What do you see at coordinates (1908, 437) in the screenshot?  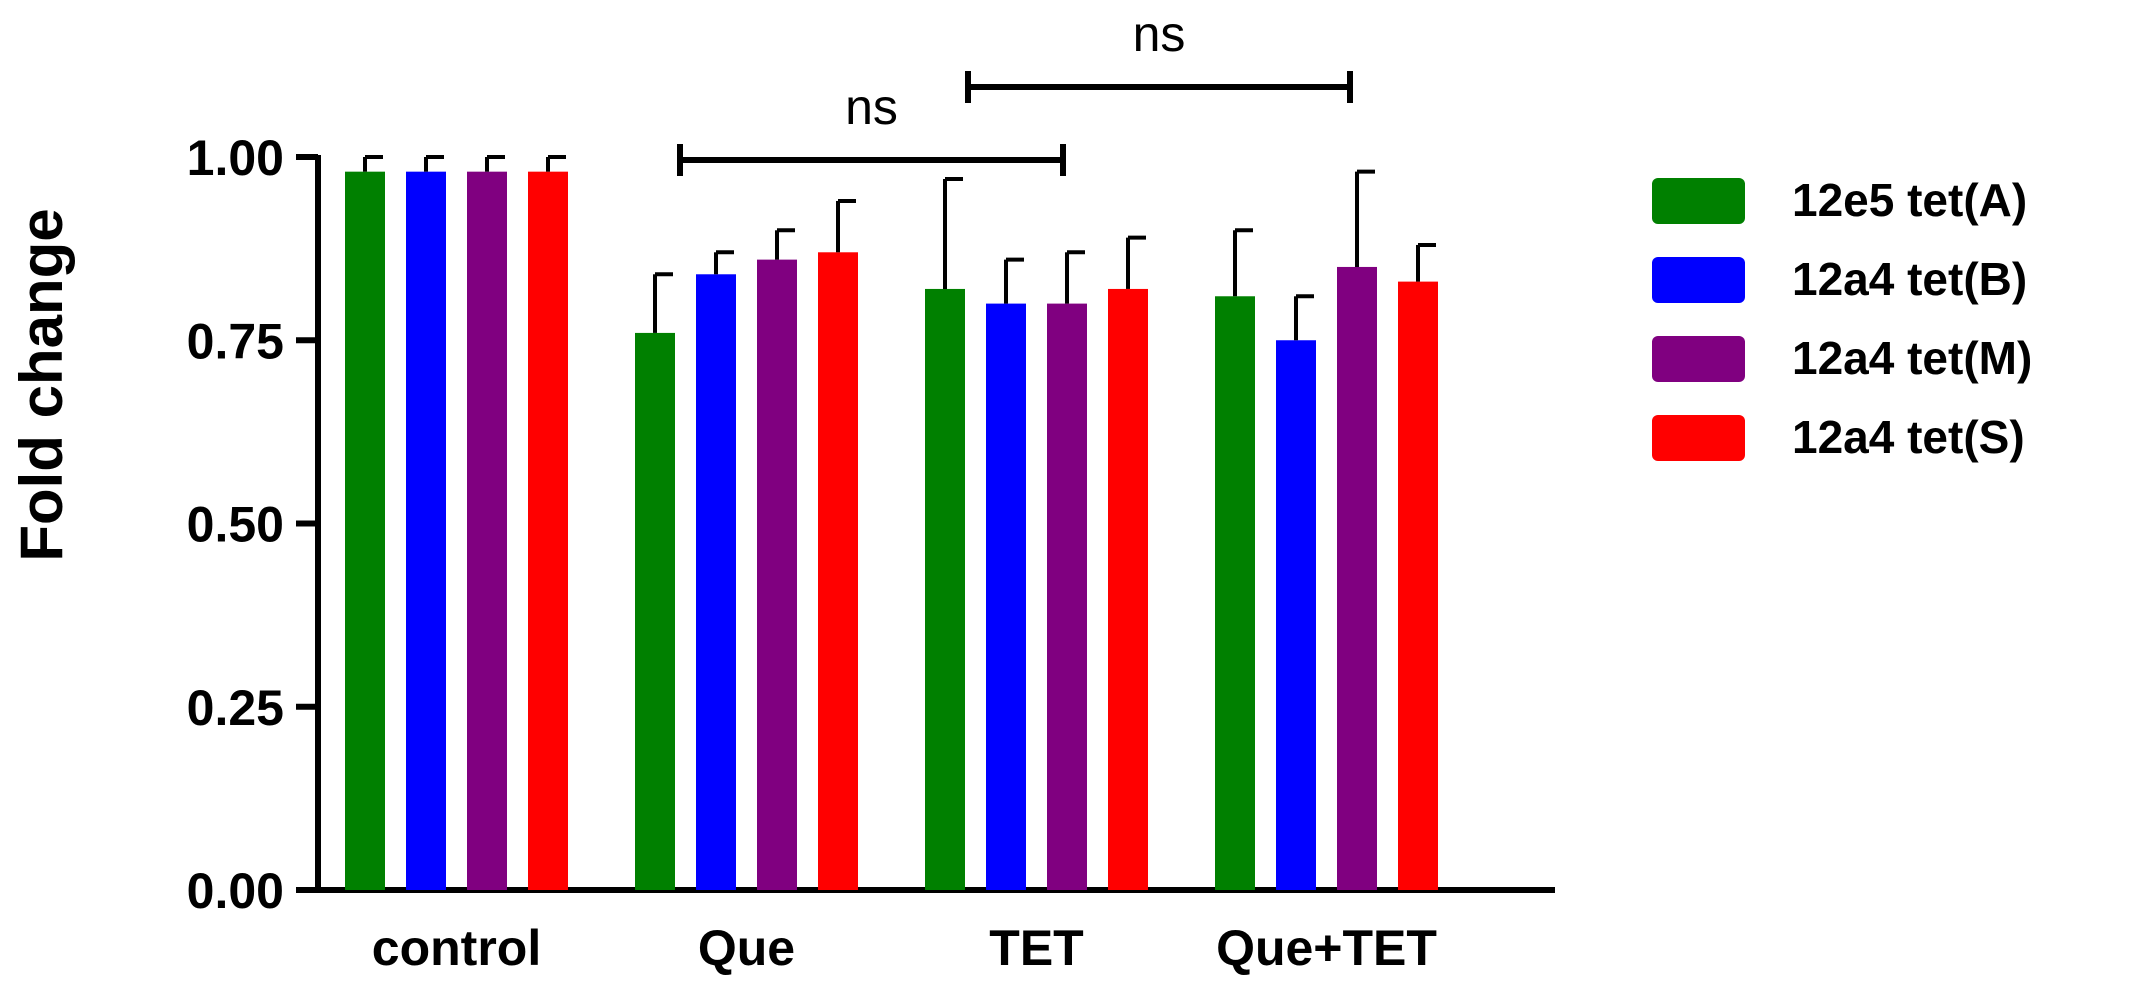 I see `legend-label: 12a4 tet(S)` at bounding box center [1908, 437].